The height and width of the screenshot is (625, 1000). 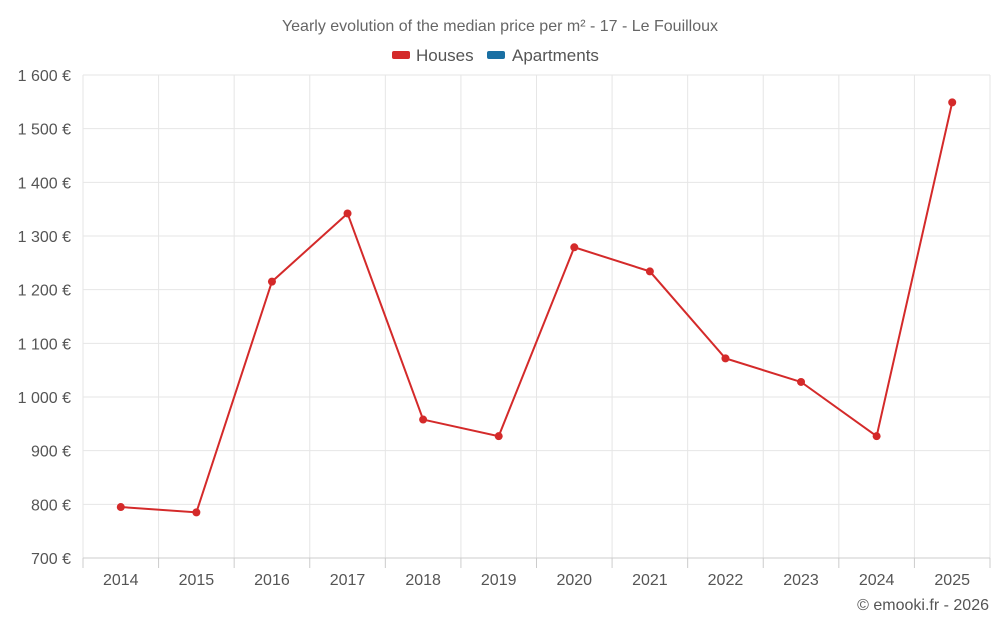 I want to click on legend-item-houses: Houses, so click(x=433, y=55).